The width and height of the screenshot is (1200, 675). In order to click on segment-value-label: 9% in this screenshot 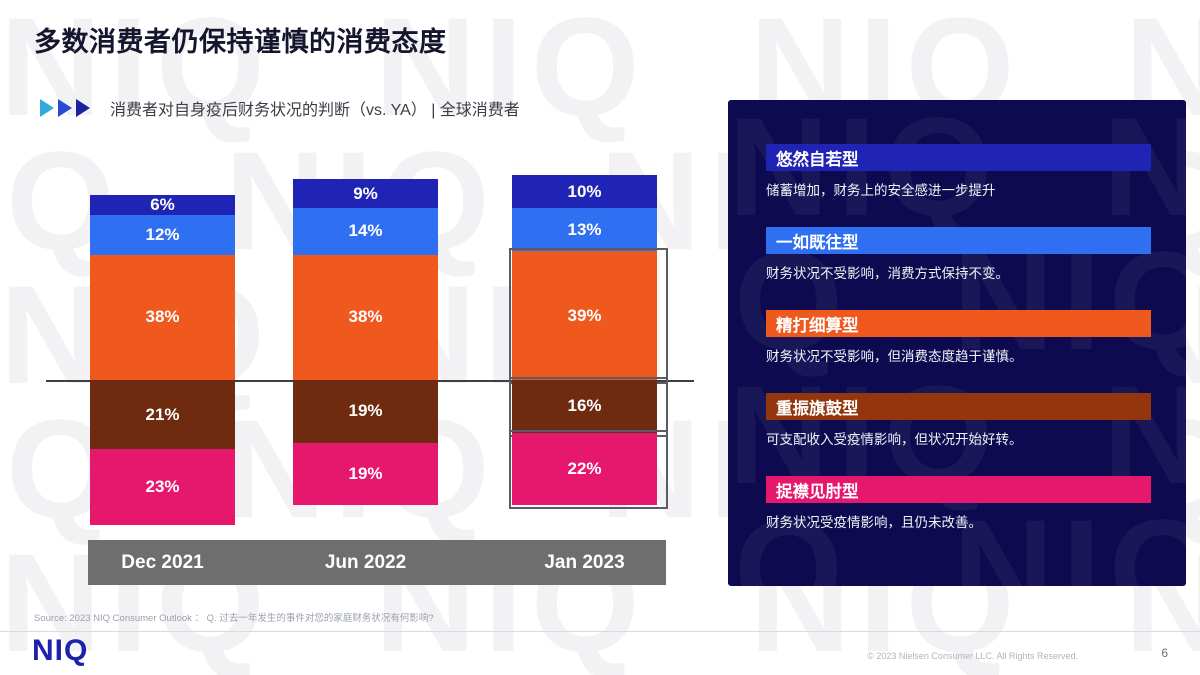, I will do `click(365, 193)`.